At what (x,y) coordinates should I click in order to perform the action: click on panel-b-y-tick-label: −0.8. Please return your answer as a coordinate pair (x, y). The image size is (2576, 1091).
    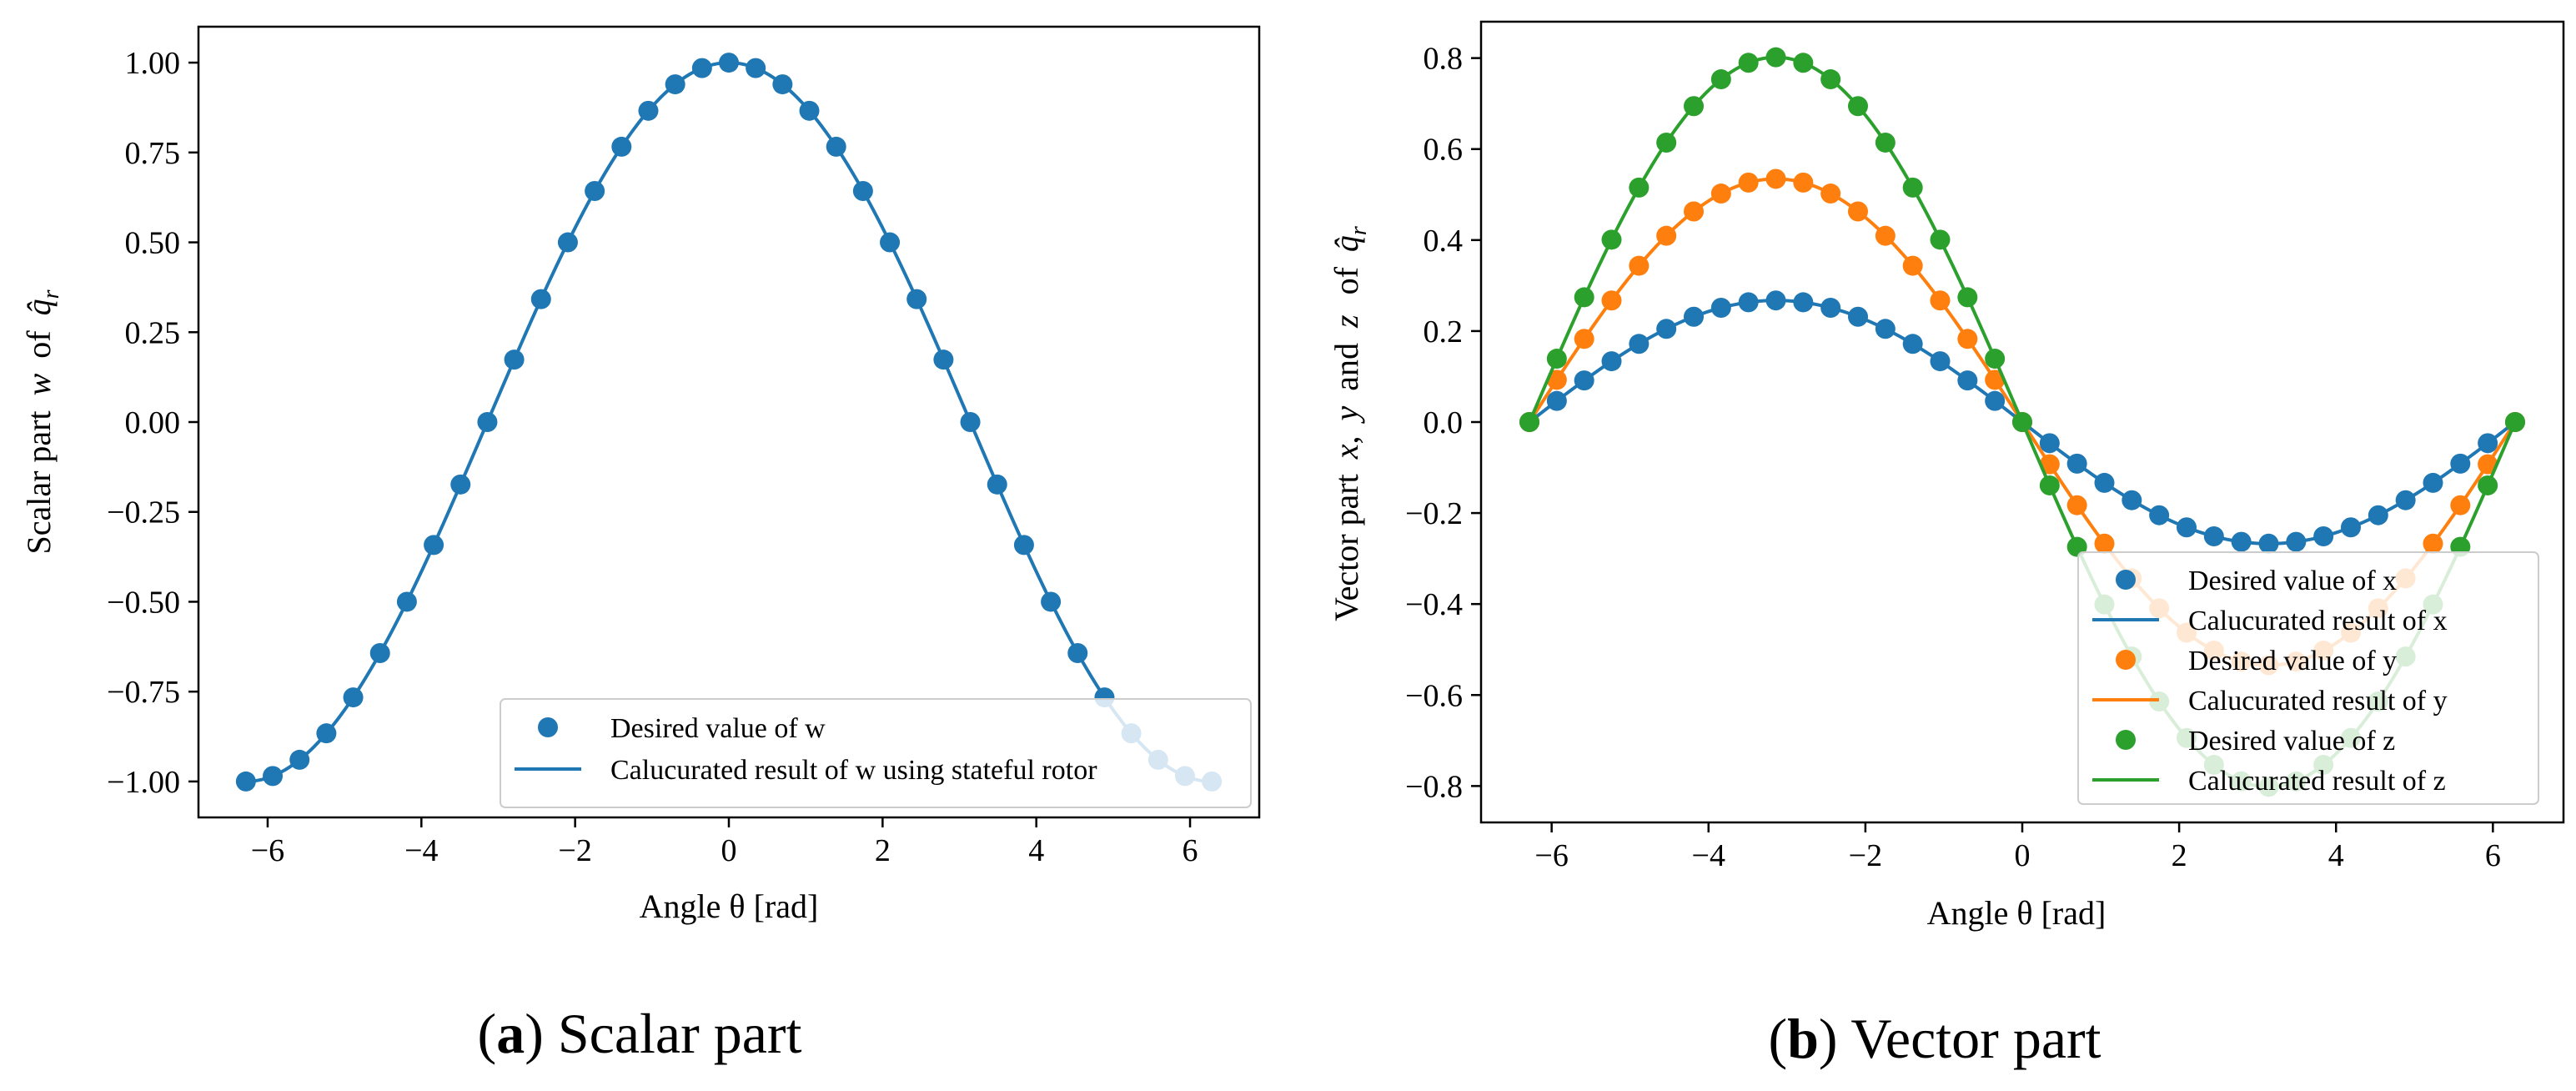
    Looking at the image, I should click on (1434, 786).